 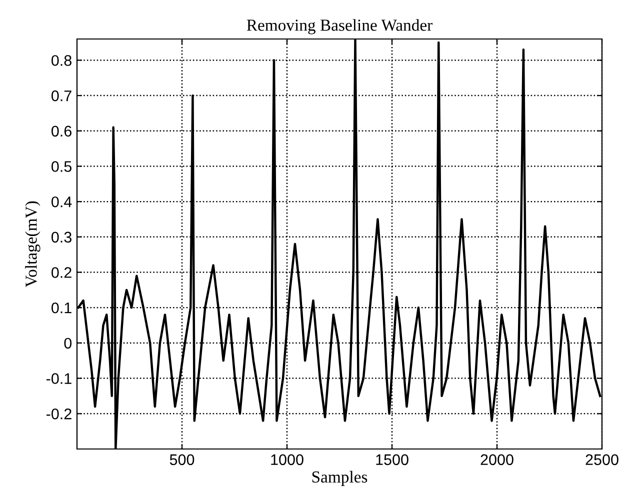 What do you see at coordinates (59, 414) in the screenshot?
I see `y-tick-label: -0.2` at bounding box center [59, 414].